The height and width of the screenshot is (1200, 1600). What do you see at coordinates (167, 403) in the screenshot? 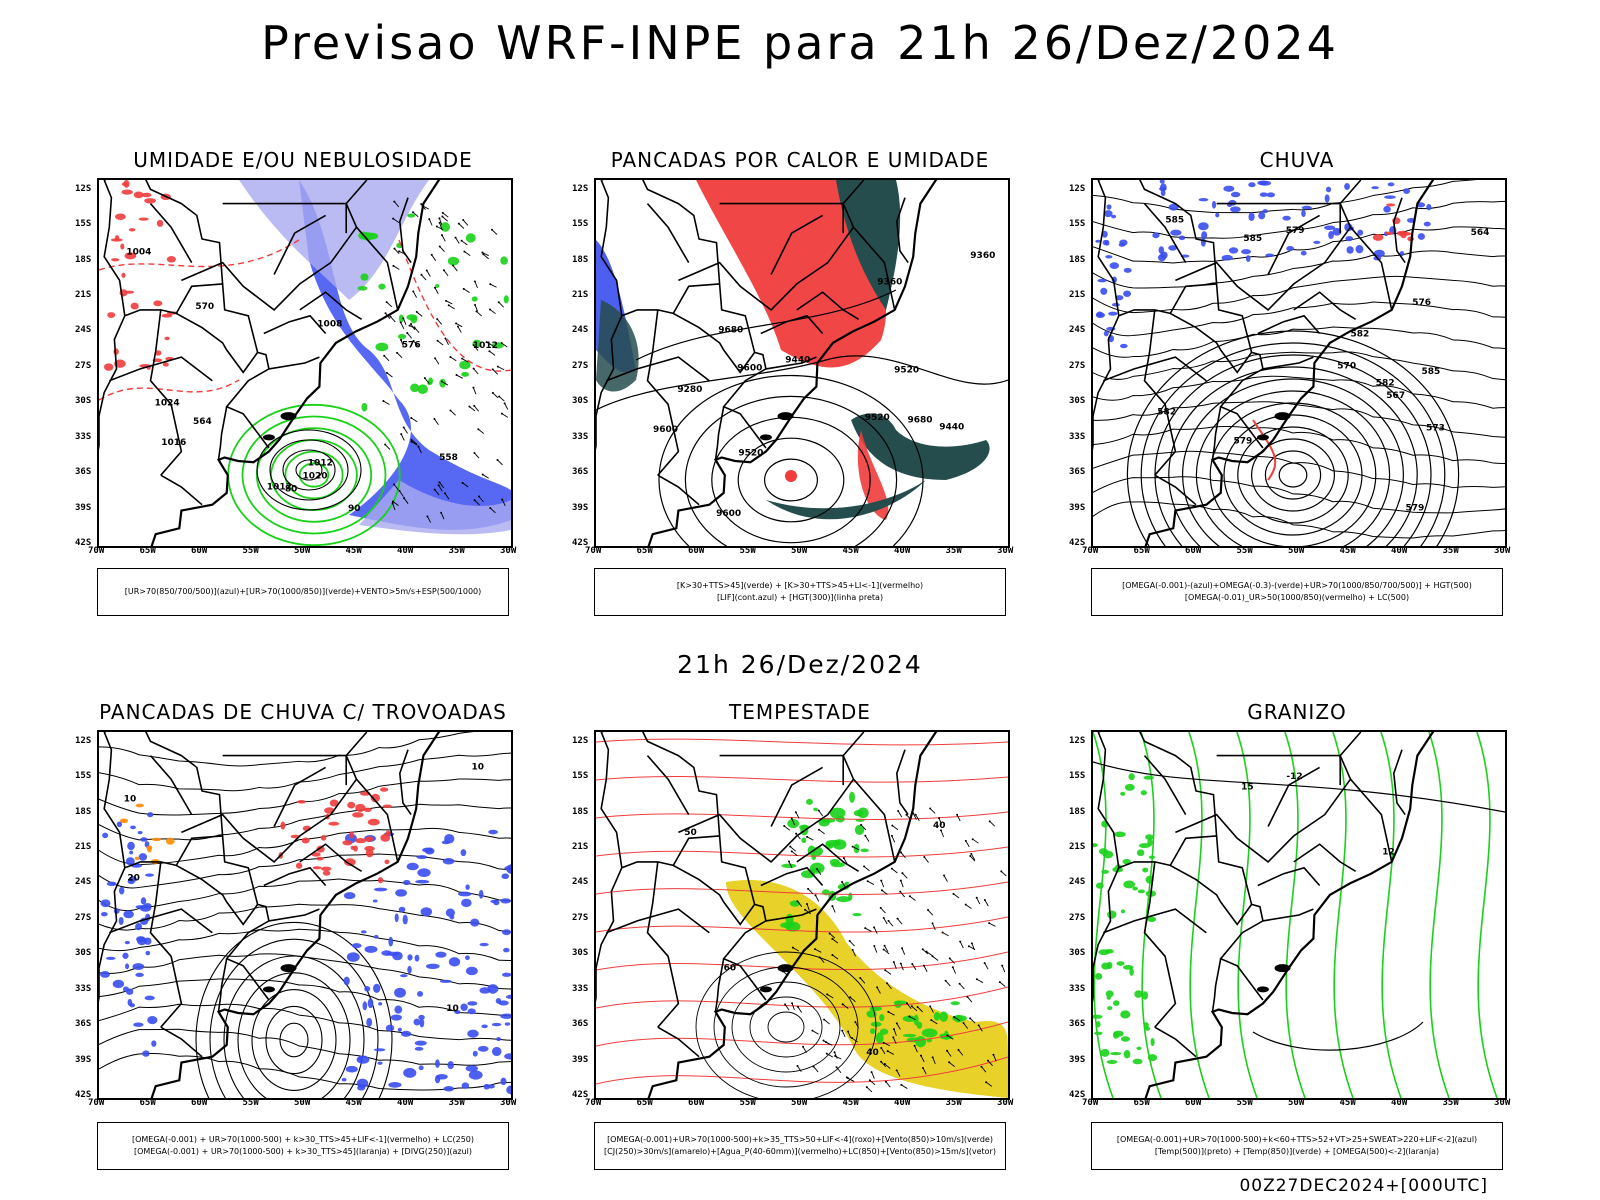
I see `contour-label: 1024` at bounding box center [167, 403].